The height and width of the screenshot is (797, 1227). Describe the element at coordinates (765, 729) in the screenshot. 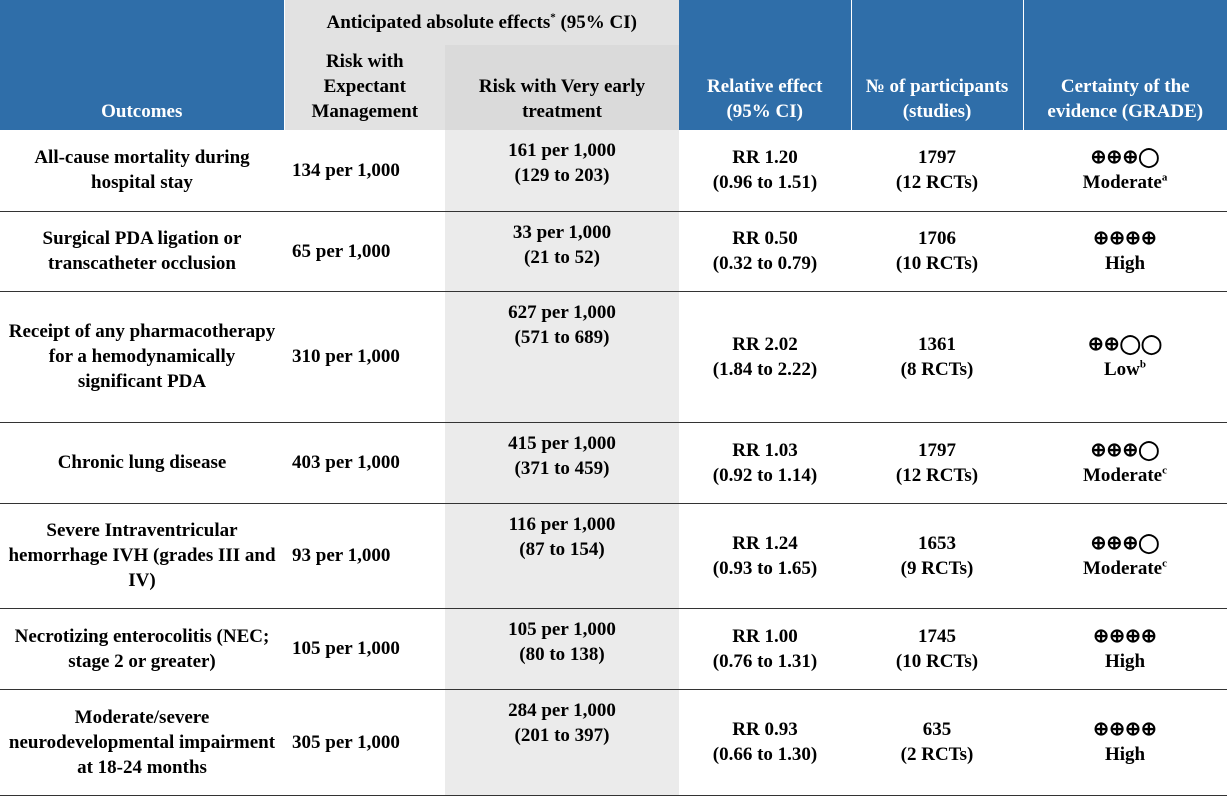

I see `value: RR 0.93` at that location.